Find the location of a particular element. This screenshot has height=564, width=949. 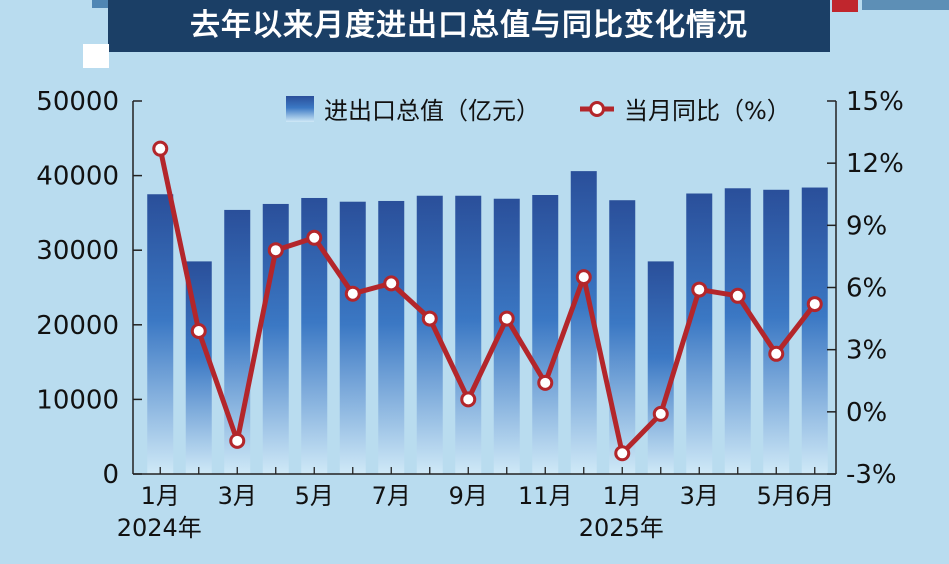

x-tick-label: 9月 is located at coordinates (468, 496).